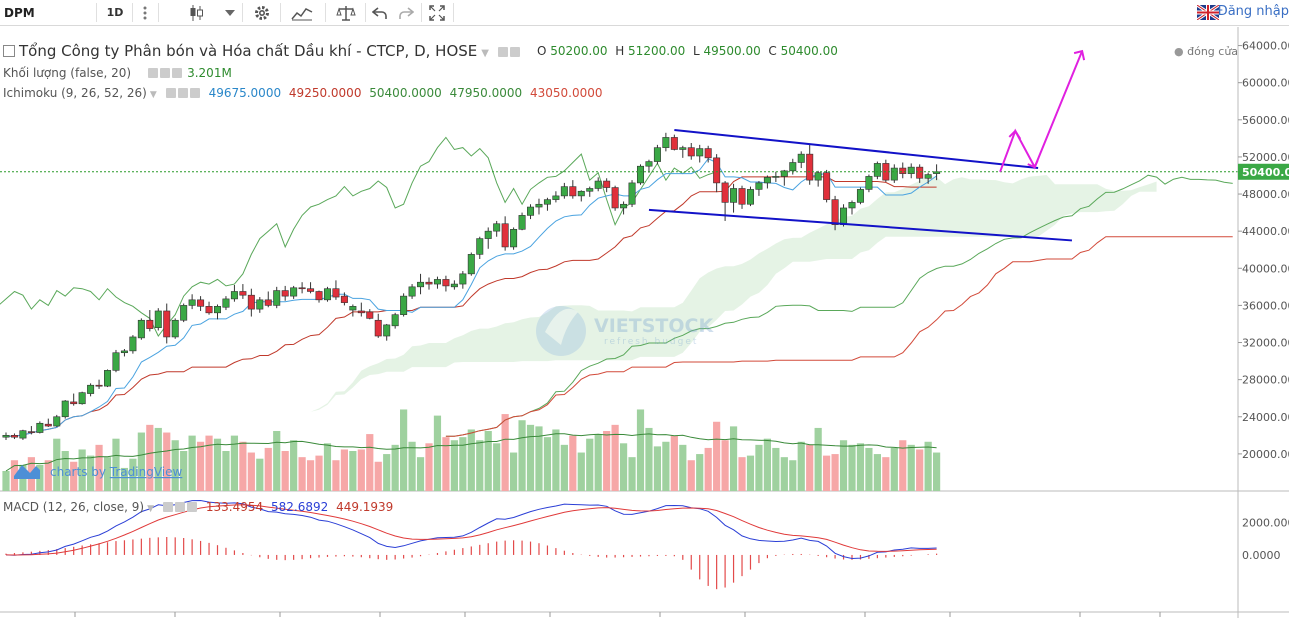 Image resolution: width=1289 pixels, height=618 pixels. Describe the element at coordinates (380, 12) in the screenshot. I see `undo-icon` at that location.